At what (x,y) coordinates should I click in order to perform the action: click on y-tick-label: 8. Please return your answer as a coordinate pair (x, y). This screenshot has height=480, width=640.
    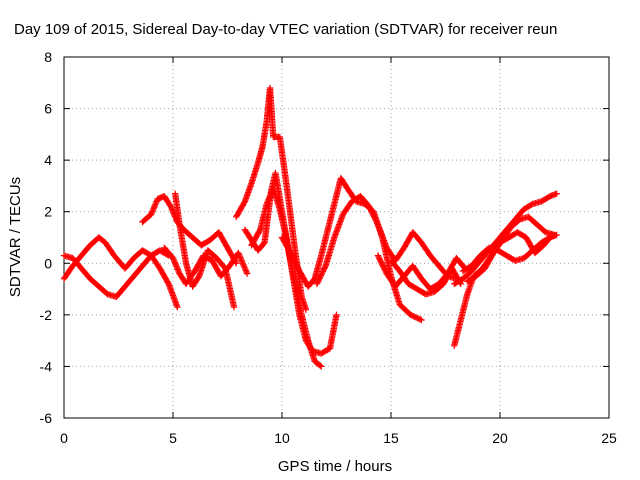
    Looking at the image, I should click on (48, 57).